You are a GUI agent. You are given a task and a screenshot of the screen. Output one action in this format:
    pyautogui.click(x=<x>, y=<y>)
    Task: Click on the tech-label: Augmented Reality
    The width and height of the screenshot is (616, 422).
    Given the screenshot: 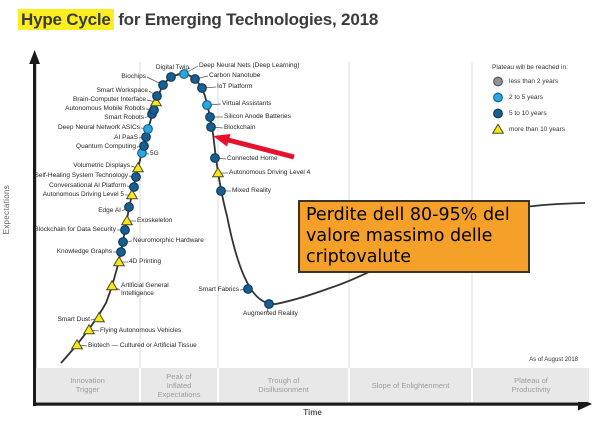 What is the action you would take?
    pyautogui.click(x=270, y=313)
    